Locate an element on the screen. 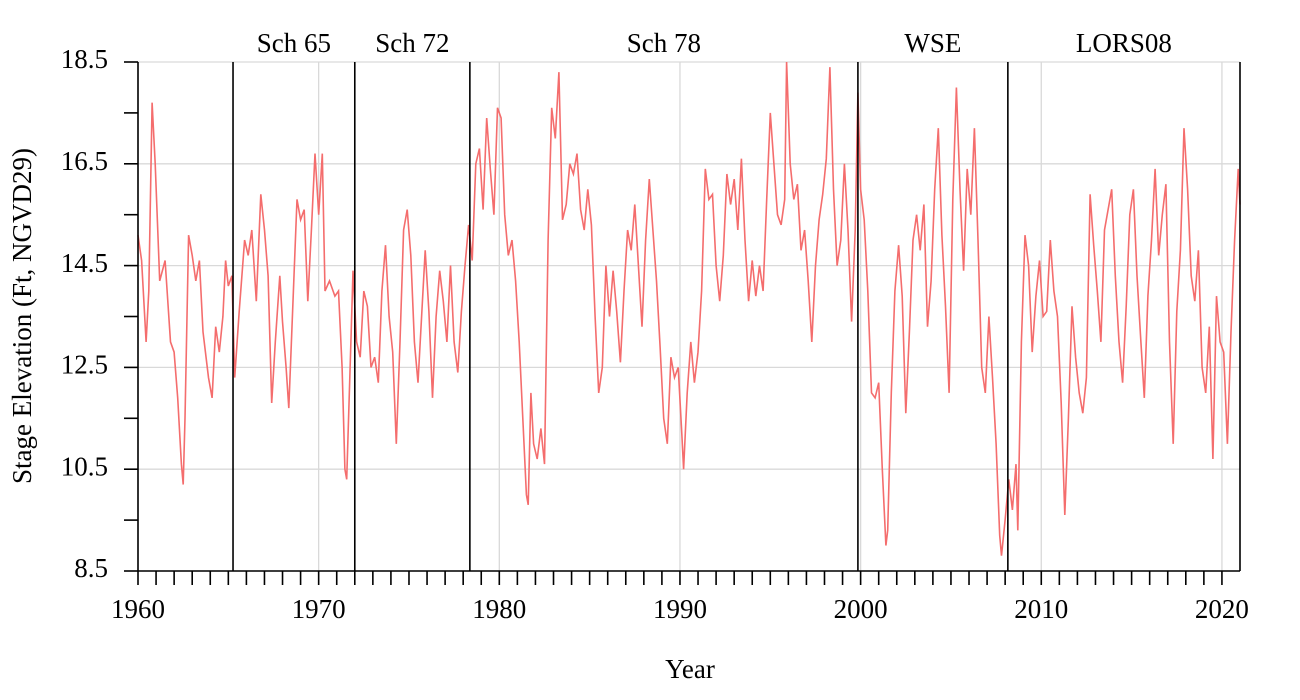  x-tick-label: 2020 is located at coordinates (1222, 609).